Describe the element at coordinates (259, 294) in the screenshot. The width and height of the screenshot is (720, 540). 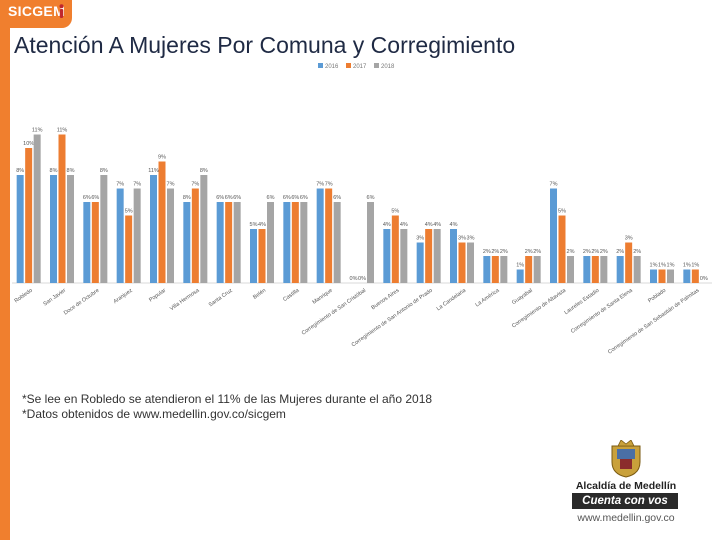
I see `category-label-7: Belén` at that location.